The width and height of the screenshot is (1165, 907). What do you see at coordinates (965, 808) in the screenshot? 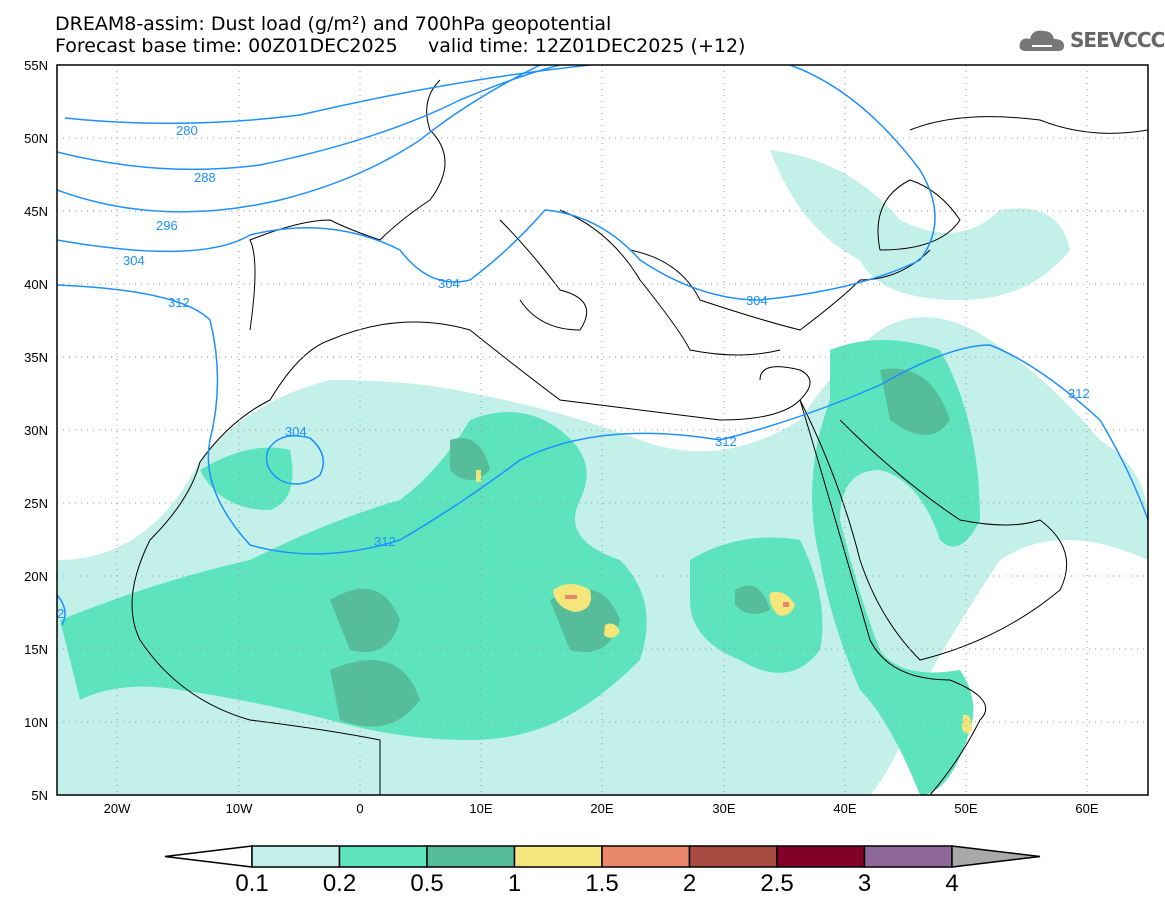
I see `svg-text: 50E` at bounding box center [965, 808].